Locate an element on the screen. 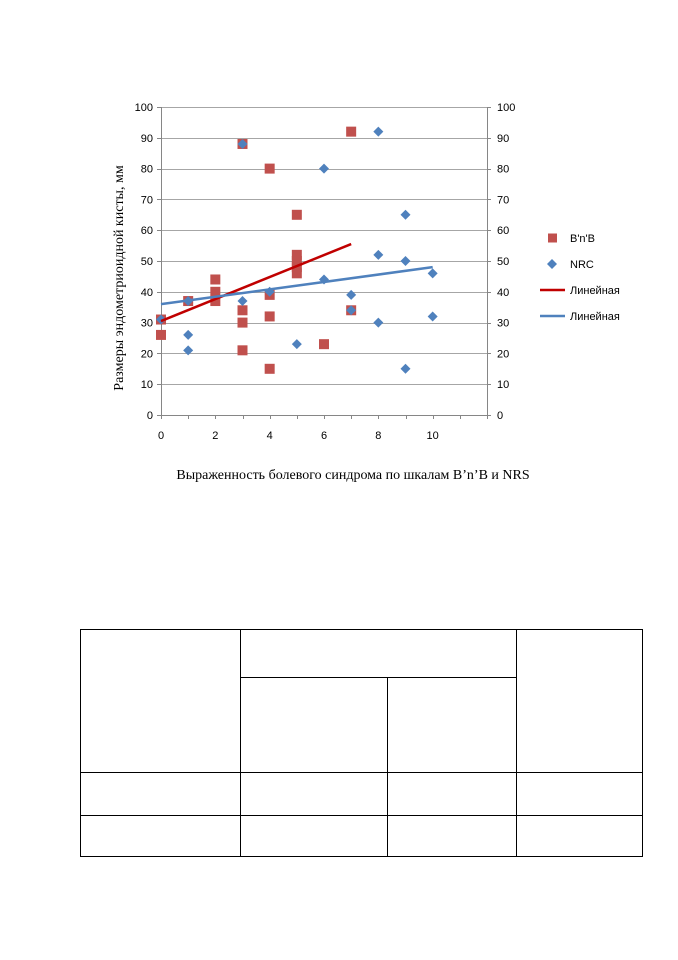 This screenshot has height=960, width=678. legend-swatch-square is located at coordinates (552, 238).